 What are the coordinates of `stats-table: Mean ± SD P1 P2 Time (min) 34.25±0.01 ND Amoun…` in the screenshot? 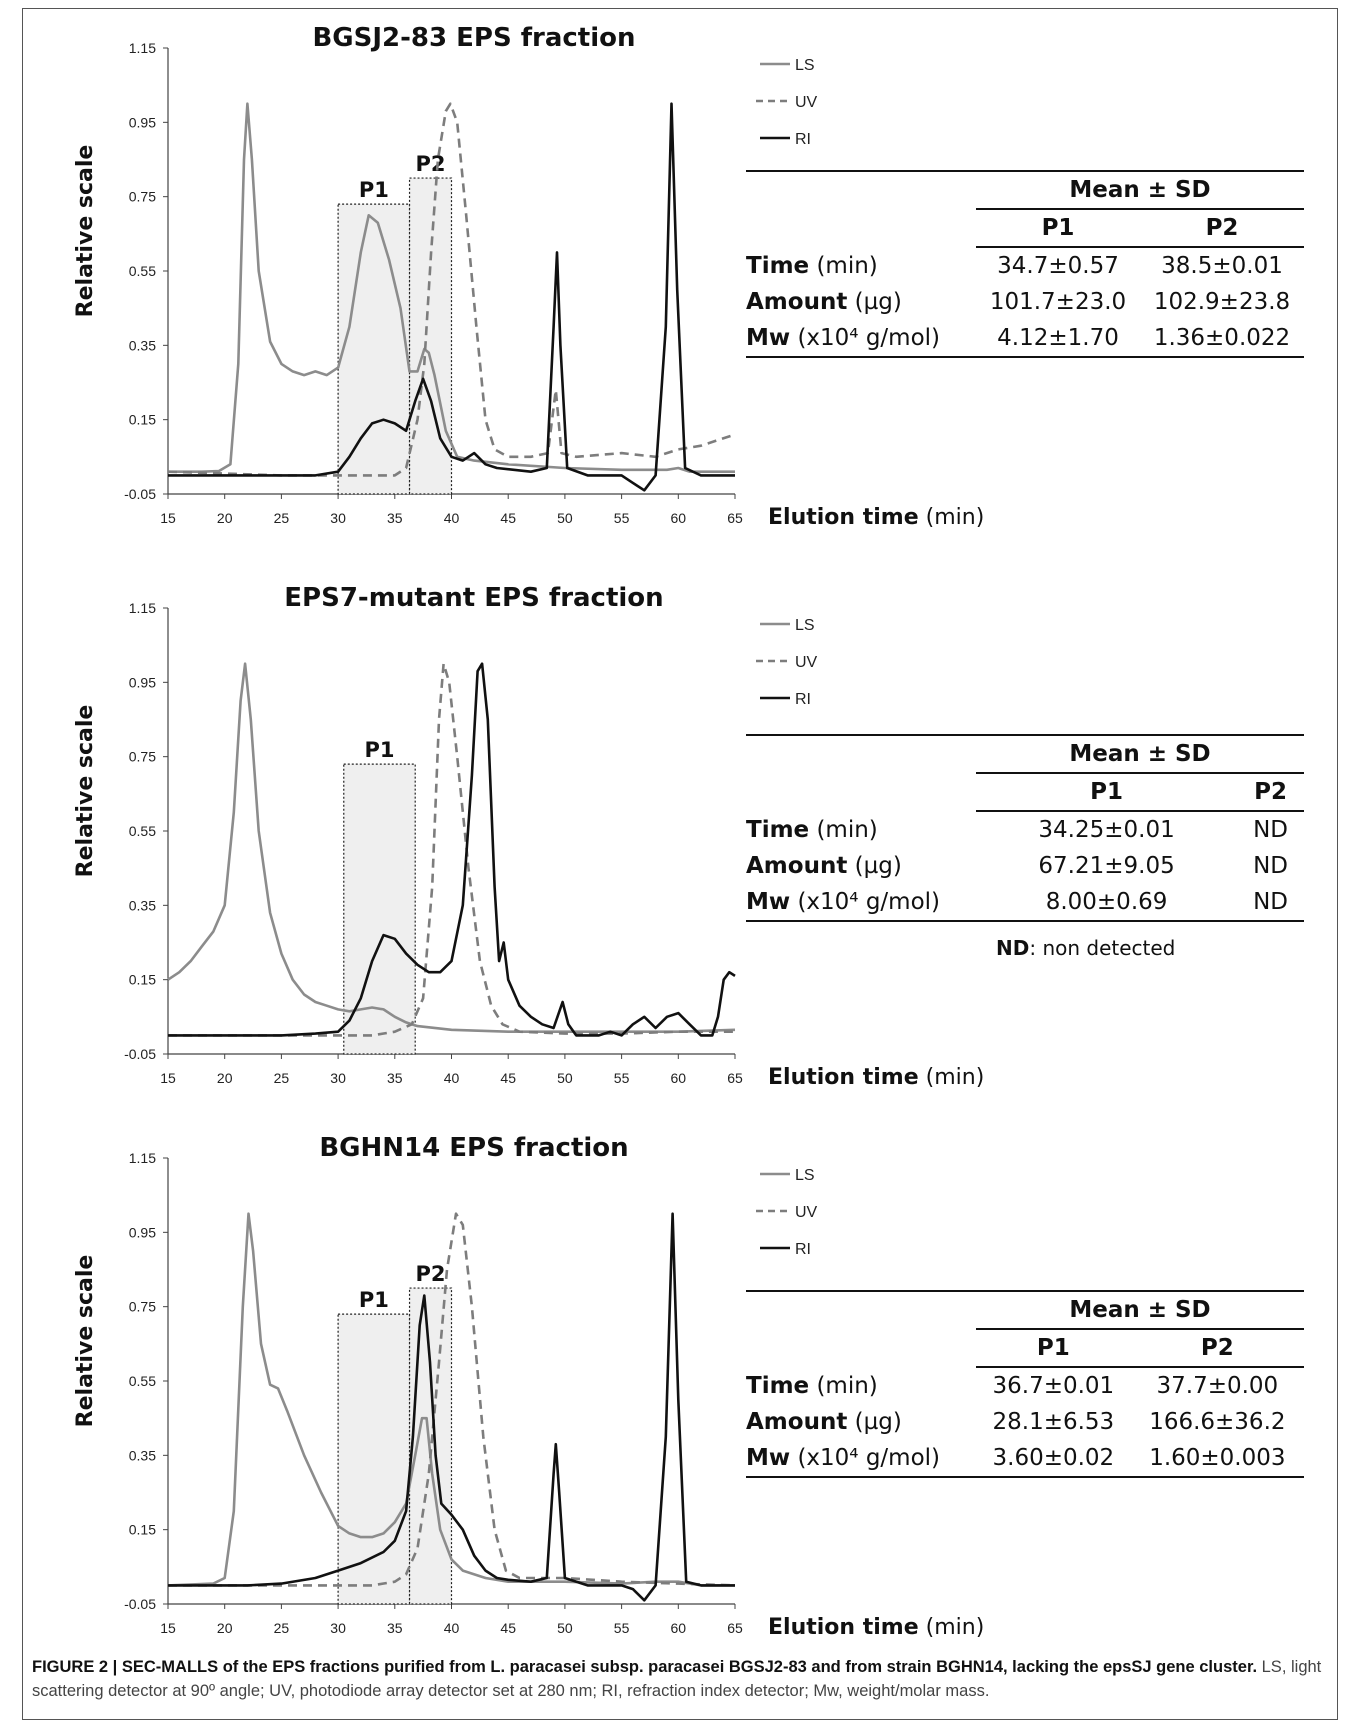 It's located at (1025, 828).